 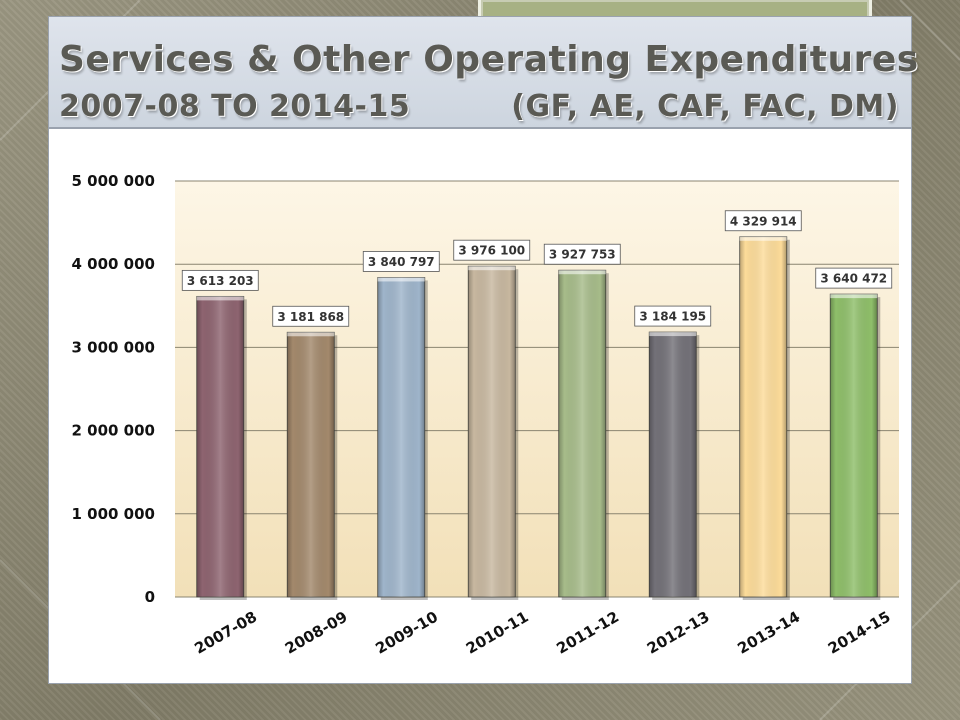 I want to click on data-label-box: 3 976 100, so click(x=492, y=250).